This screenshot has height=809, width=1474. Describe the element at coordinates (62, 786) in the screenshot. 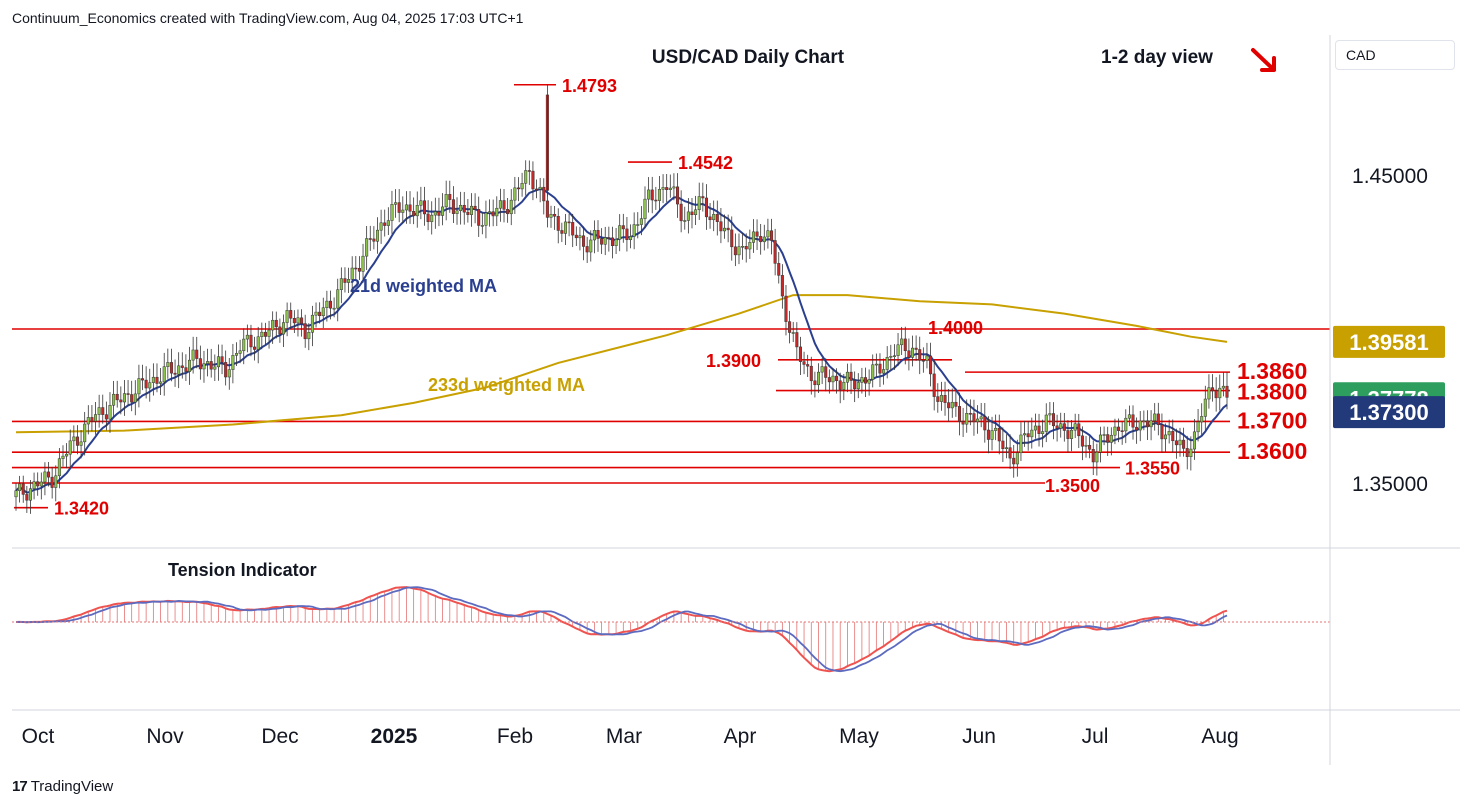

I see `footer: 17 TradingView` at that location.